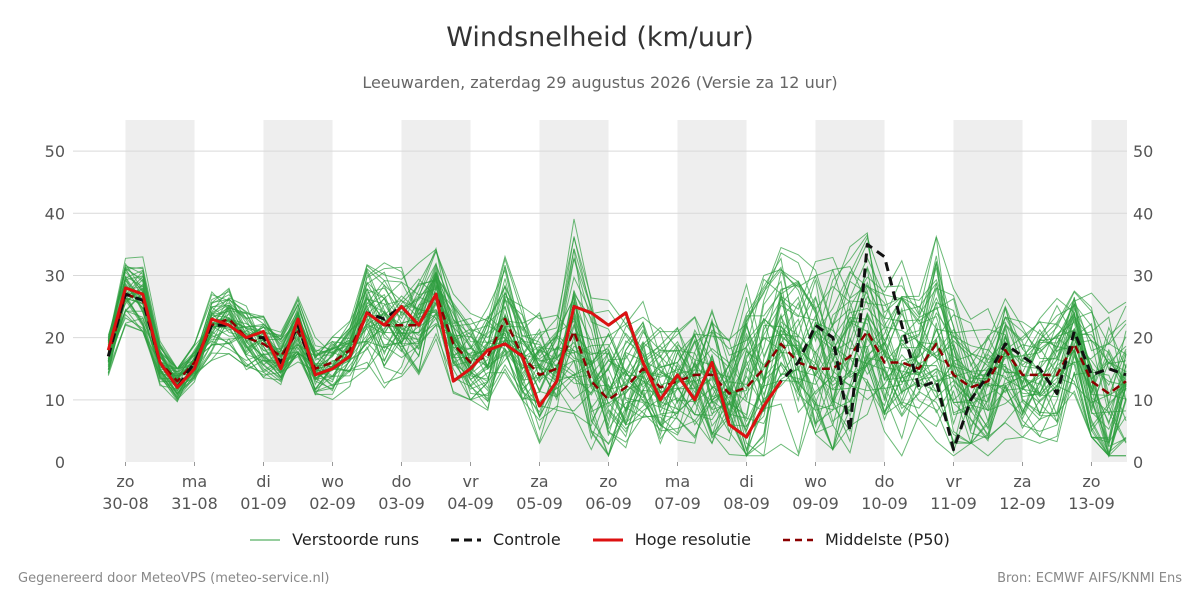  Describe the element at coordinates (55, 213) in the screenshot. I see `y-tick-label-left: 40` at that location.